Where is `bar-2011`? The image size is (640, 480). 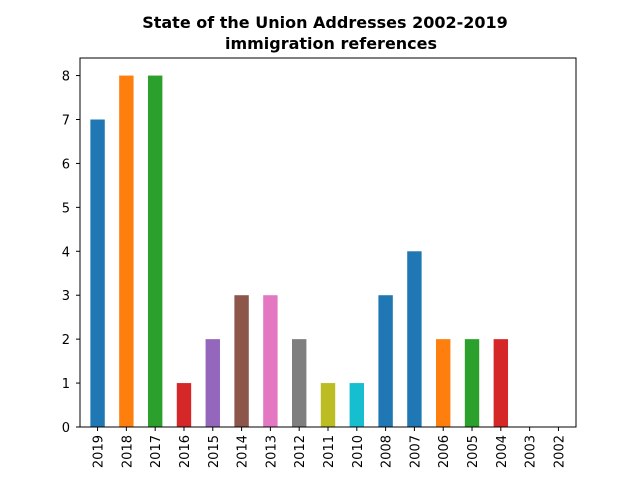
bar-2011 is located at coordinates (328, 405).